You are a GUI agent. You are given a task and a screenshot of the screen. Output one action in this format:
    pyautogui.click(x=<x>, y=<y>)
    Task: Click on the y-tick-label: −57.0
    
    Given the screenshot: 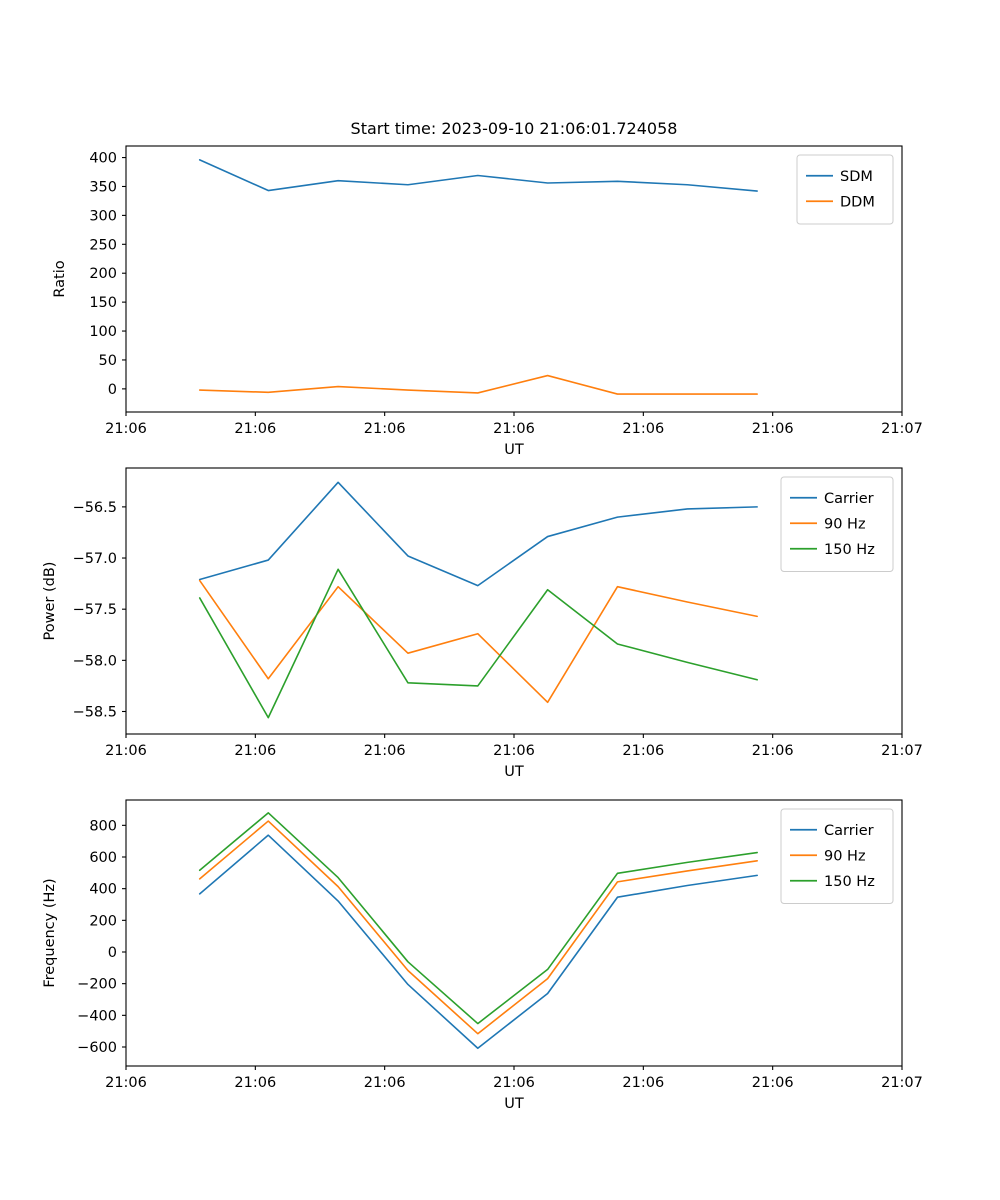 What is the action you would take?
    pyautogui.click(x=95, y=559)
    